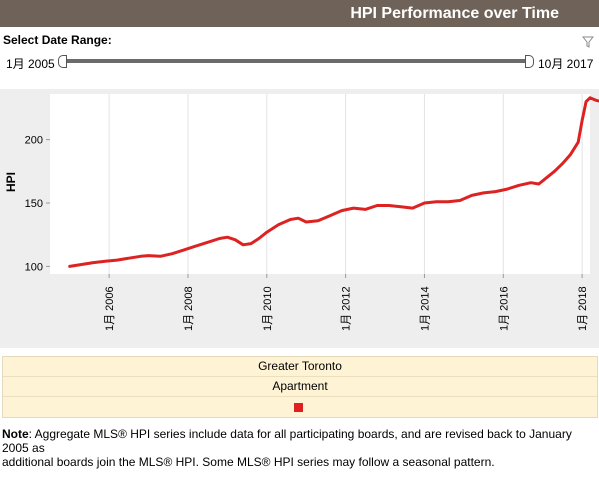 The width and height of the screenshot is (599, 481). I want to click on x-tick-label: 1月 2016, so click(504, 308).